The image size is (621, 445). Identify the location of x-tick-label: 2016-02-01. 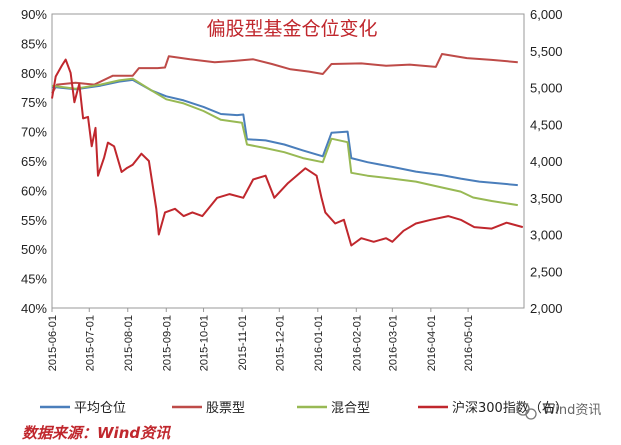
(357, 343).